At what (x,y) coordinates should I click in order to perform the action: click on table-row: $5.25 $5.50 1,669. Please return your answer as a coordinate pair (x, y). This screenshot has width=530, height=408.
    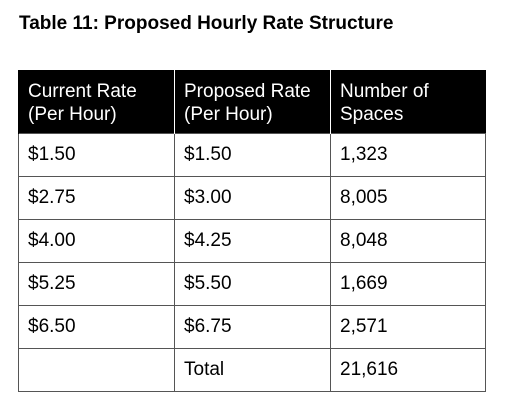
    Looking at the image, I should click on (252, 284).